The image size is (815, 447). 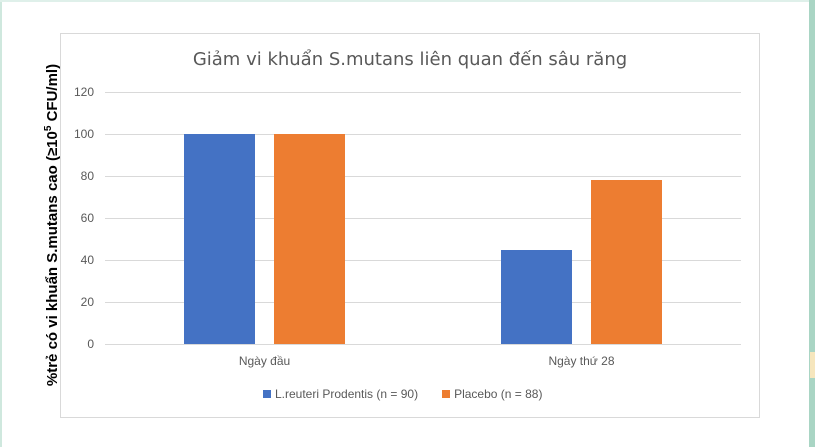 I want to click on legend-item-placebo: Placebo (n = 88), so click(x=492, y=394).